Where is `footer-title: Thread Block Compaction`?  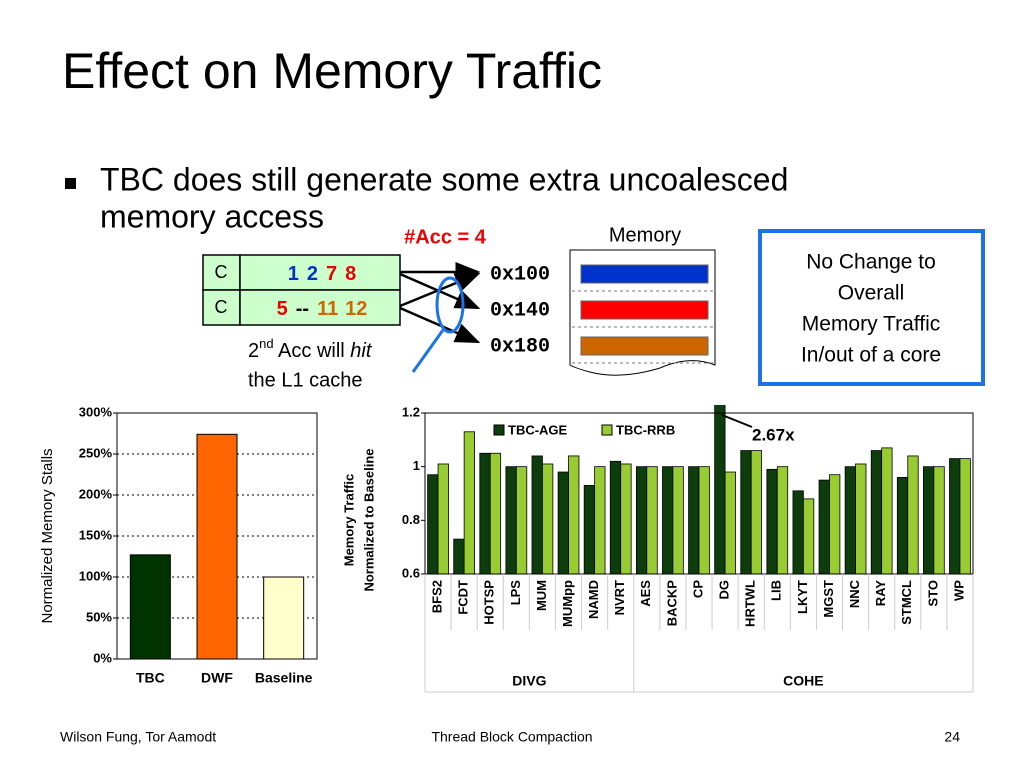
footer-title: Thread Block Compaction is located at coordinates (511, 737).